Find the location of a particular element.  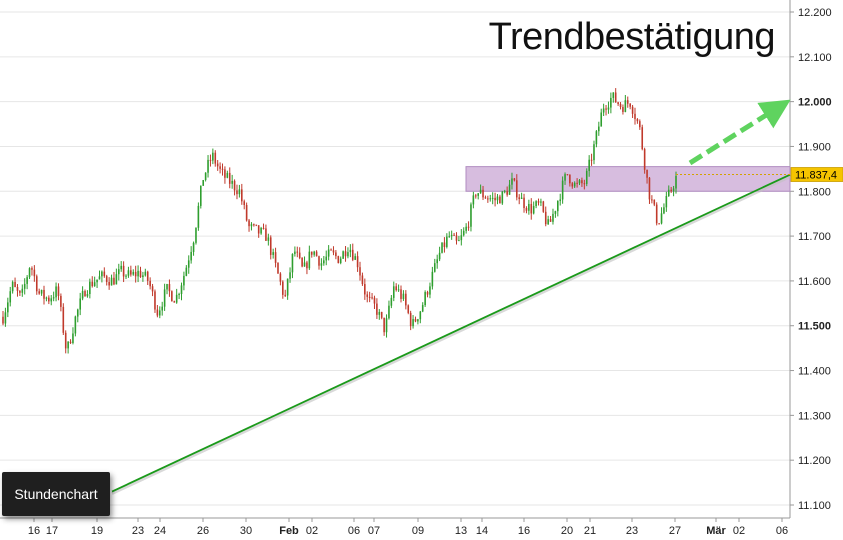

x-tick-label: 02 is located at coordinates (739, 531).